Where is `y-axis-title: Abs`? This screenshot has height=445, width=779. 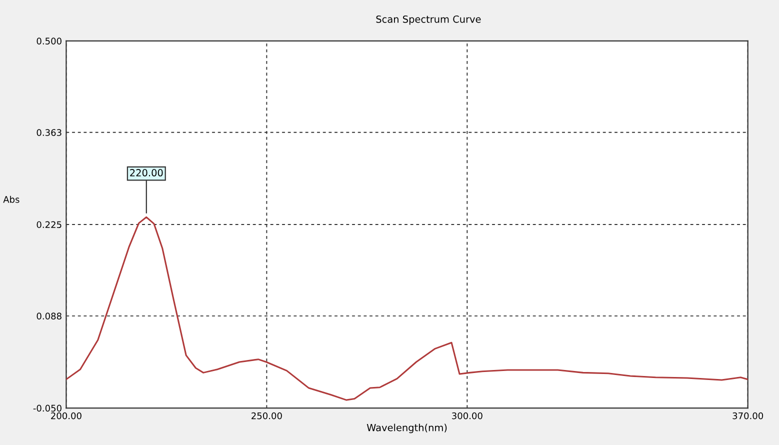
y-axis-title: Abs is located at coordinates (11, 199).